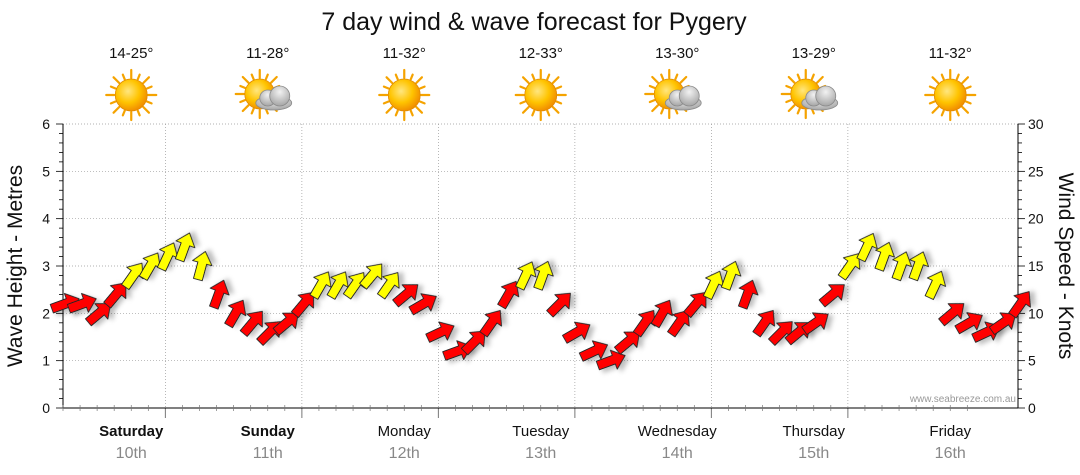  What do you see at coordinates (268, 453) in the screenshot?
I see `day-date: 11th` at bounding box center [268, 453].